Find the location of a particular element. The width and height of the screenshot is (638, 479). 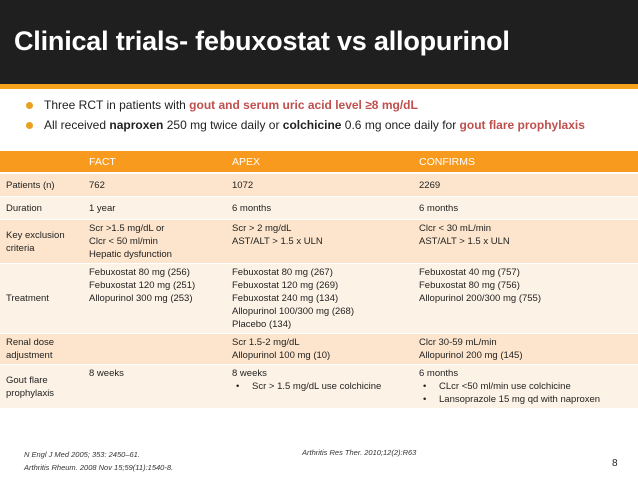

cell-line: Scr > 2 mg/dL is located at coordinates (262, 228).